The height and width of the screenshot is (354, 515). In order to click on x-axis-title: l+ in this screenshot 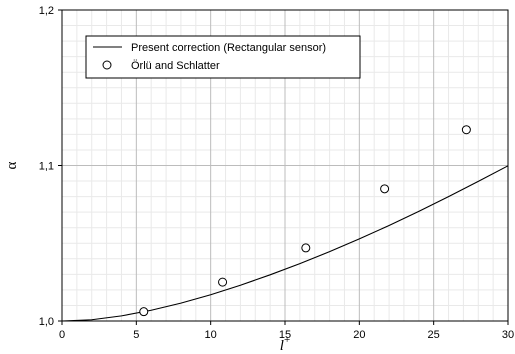, I will do `click(285, 344)`.